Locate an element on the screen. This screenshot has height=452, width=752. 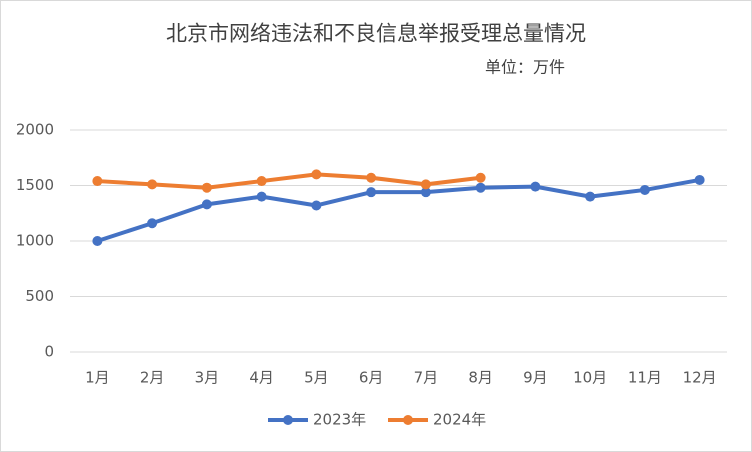
x-tick-label: 5月 is located at coordinates (316, 378).